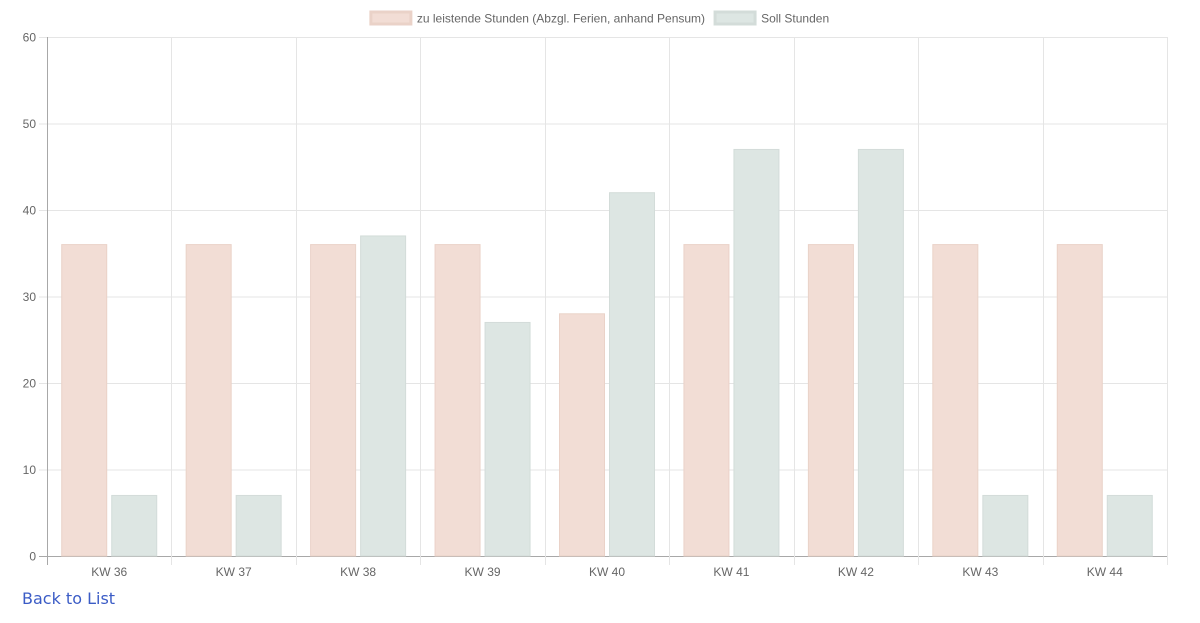 The width and height of the screenshot is (1200, 623). What do you see at coordinates (731, 572) in the screenshot?
I see `x-tick-label: KW 41` at bounding box center [731, 572].